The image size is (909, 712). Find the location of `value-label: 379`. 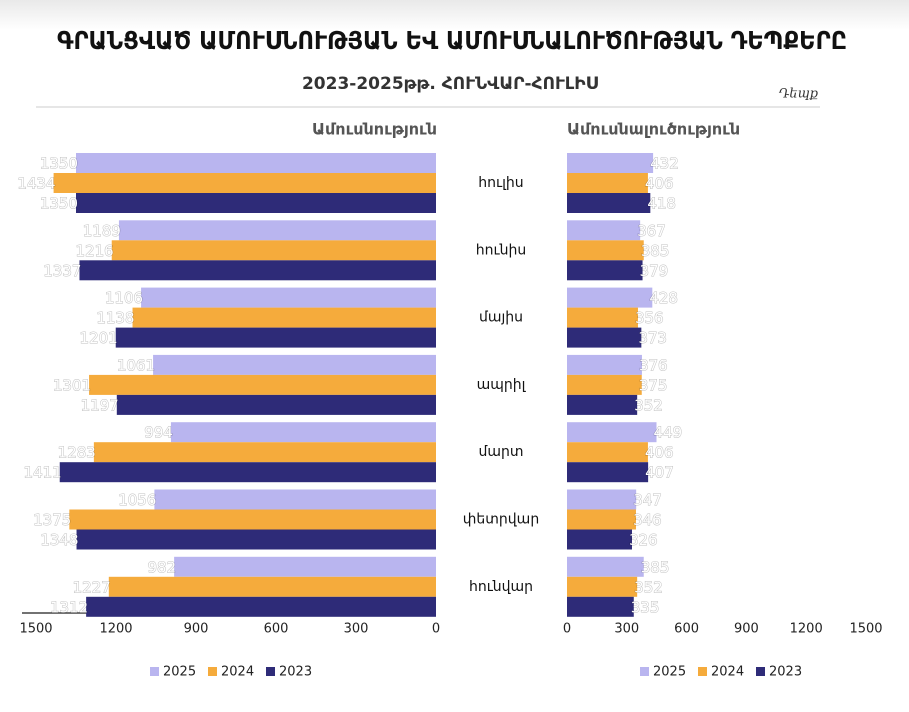

value-label: 379 is located at coordinates (654, 271).